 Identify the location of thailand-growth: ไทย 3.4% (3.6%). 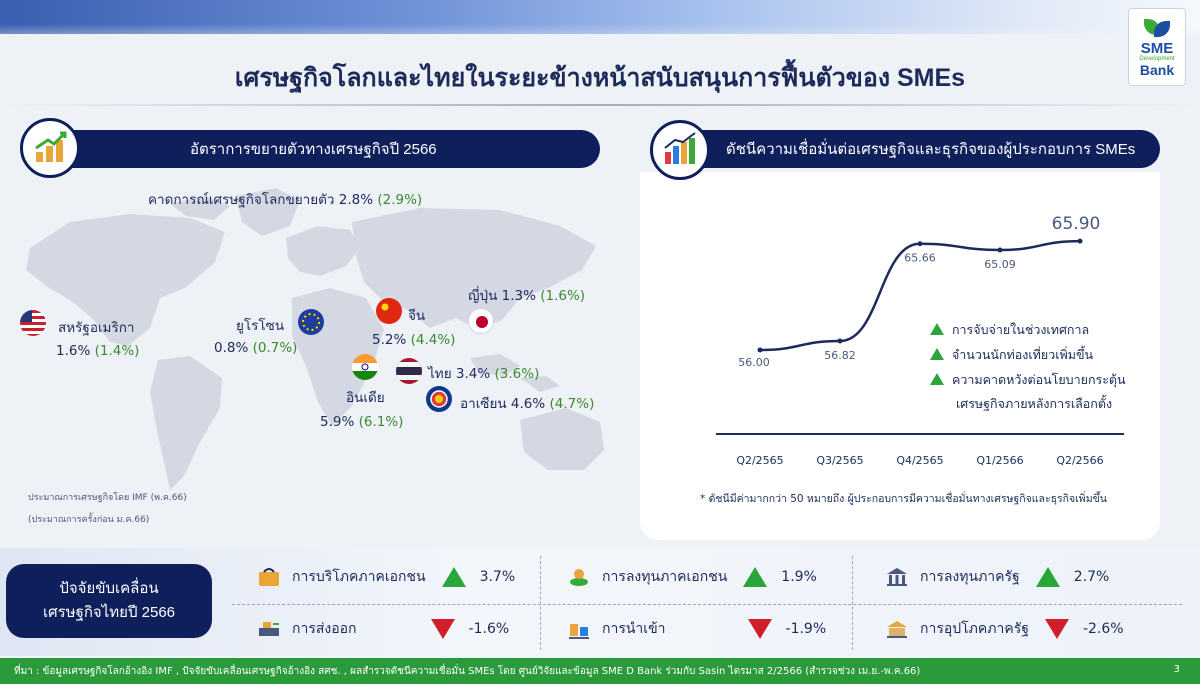
(483, 373).